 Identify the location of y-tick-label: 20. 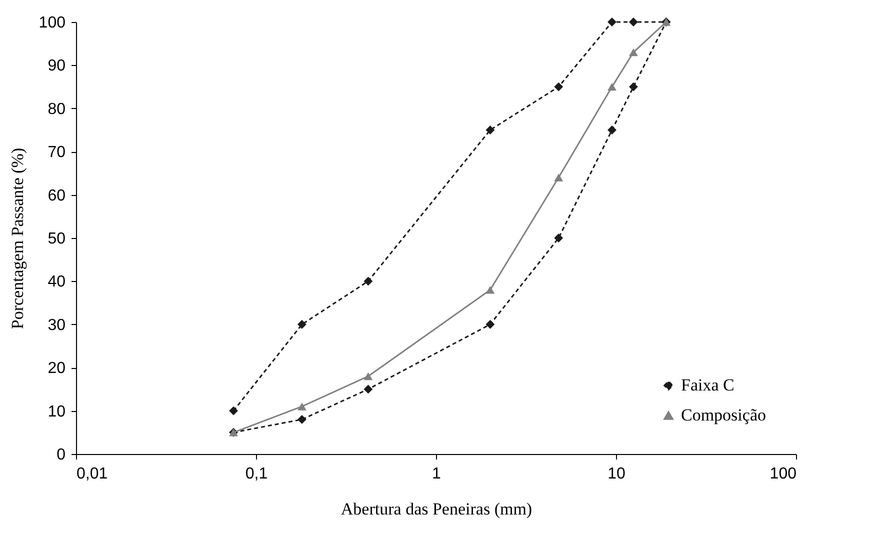
(57, 369).